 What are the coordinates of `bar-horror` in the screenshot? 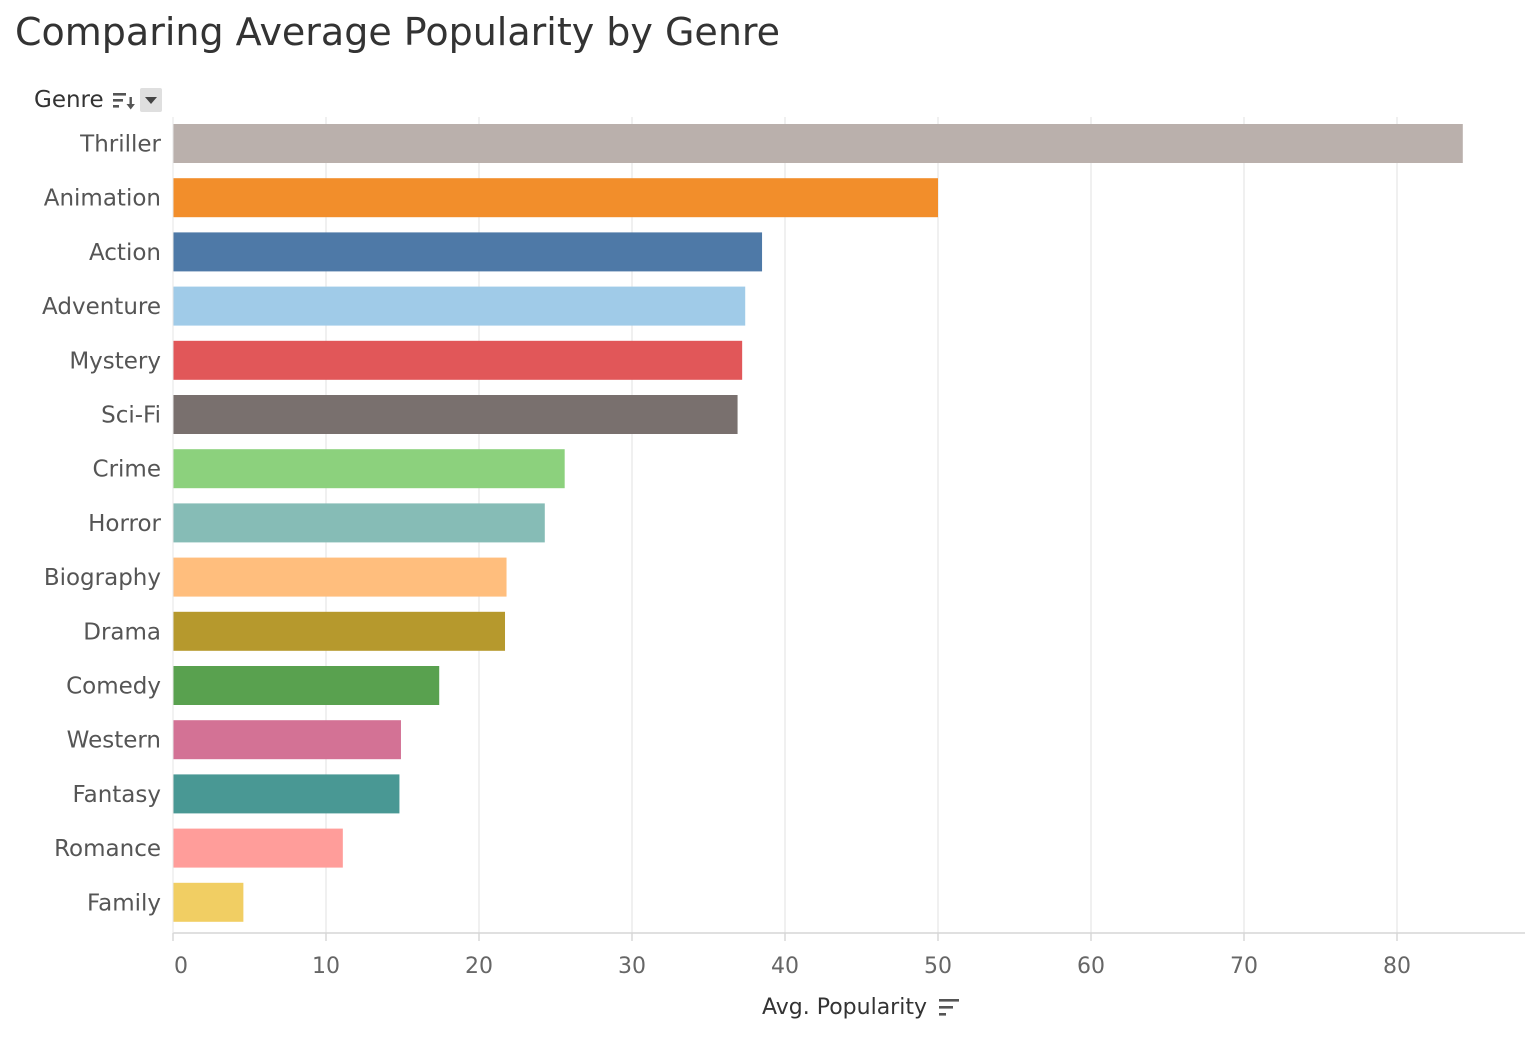 It's located at (359, 523).